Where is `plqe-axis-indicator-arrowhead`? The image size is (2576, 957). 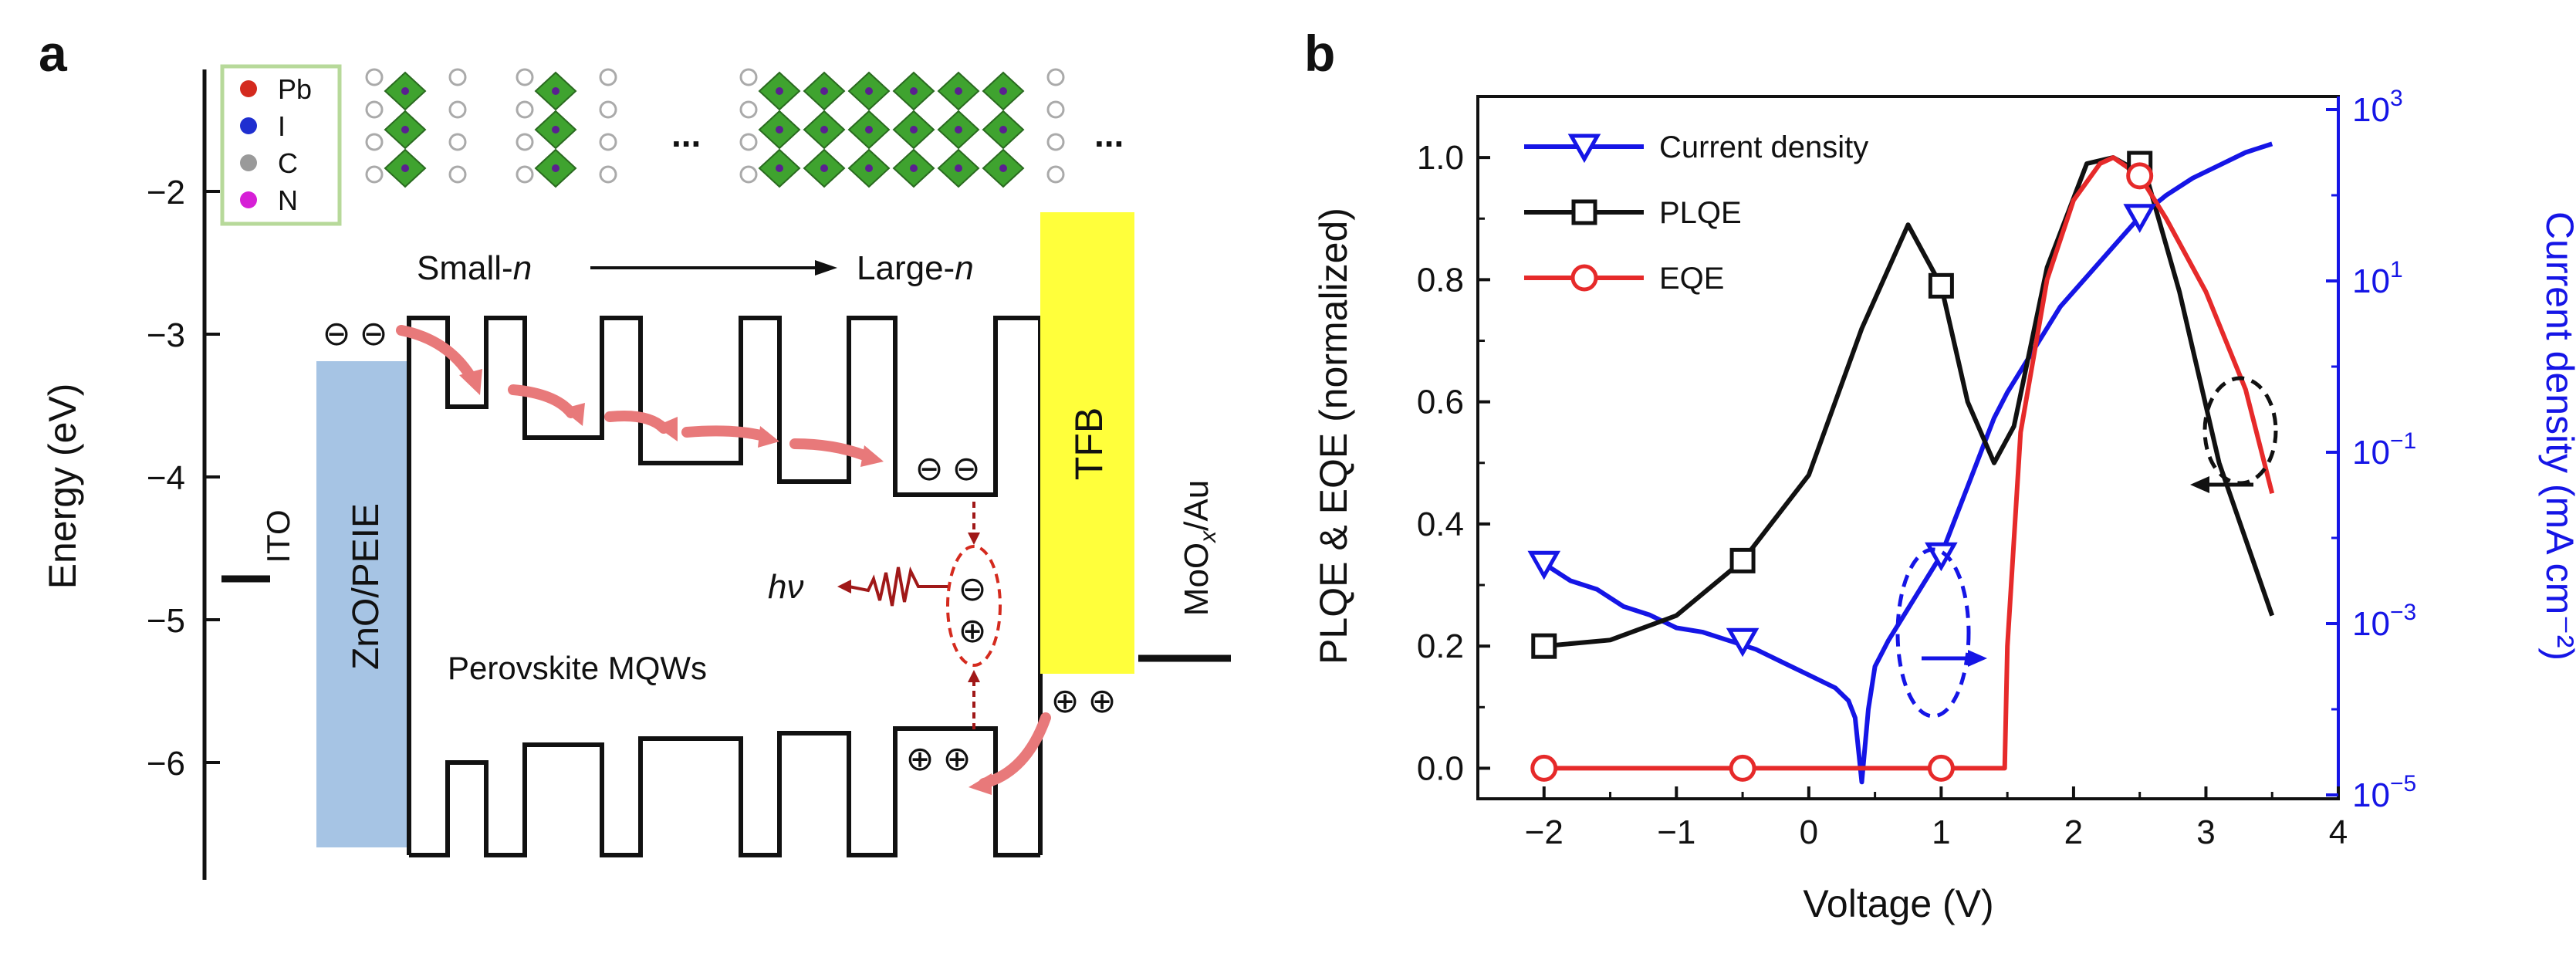 plqe-axis-indicator-arrowhead is located at coordinates (2199, 484).